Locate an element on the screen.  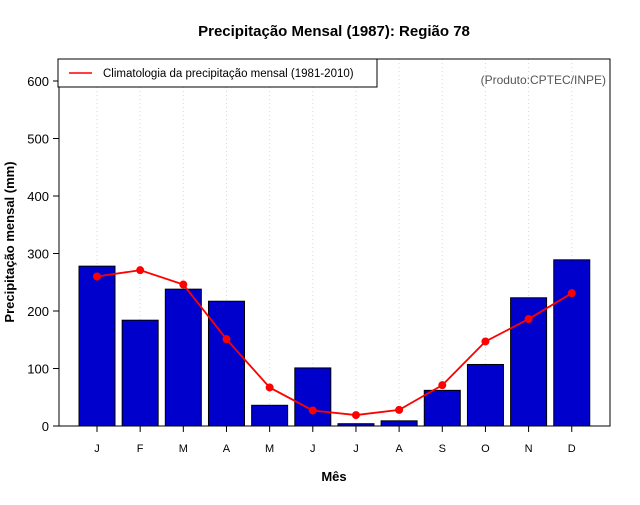
chart-title: Precipitação Mensal (1987): Região 78 is located at coordinates (334, 31).